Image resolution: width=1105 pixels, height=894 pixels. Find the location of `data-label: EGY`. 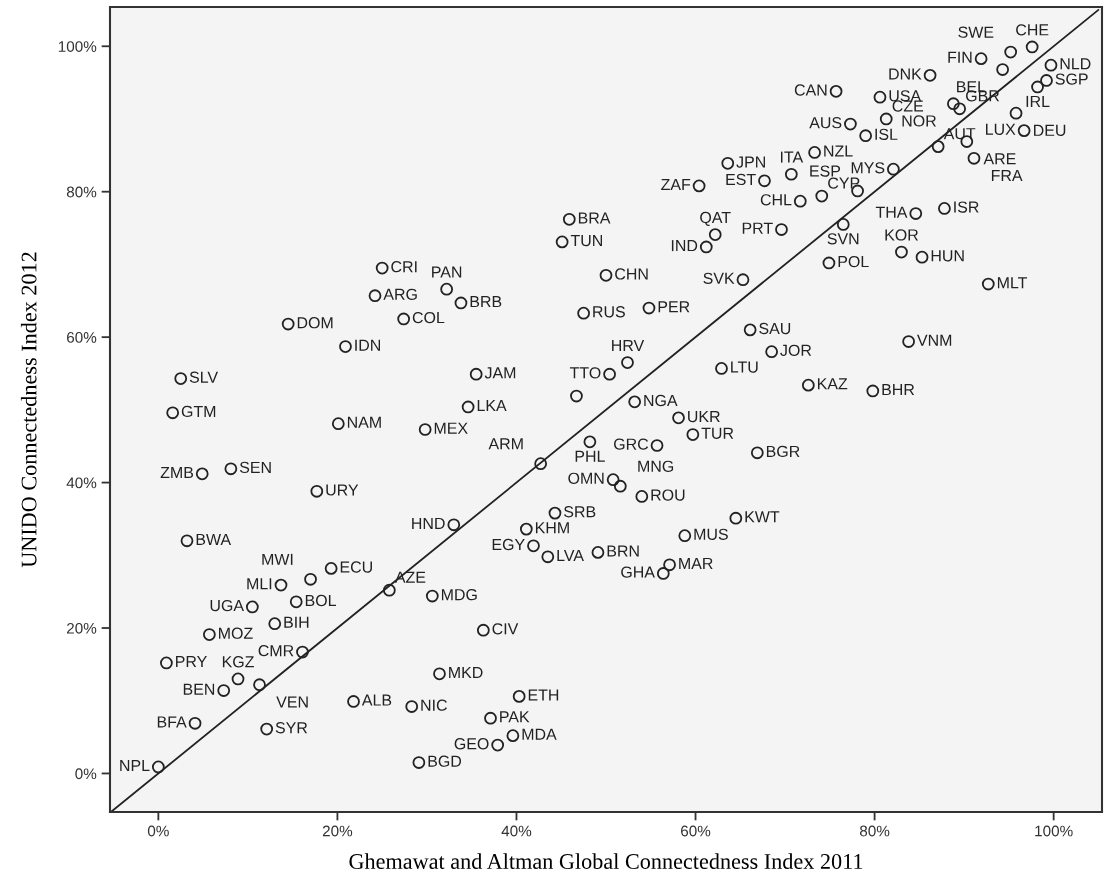

data-label: EGY is located at coordinates (508, 544).